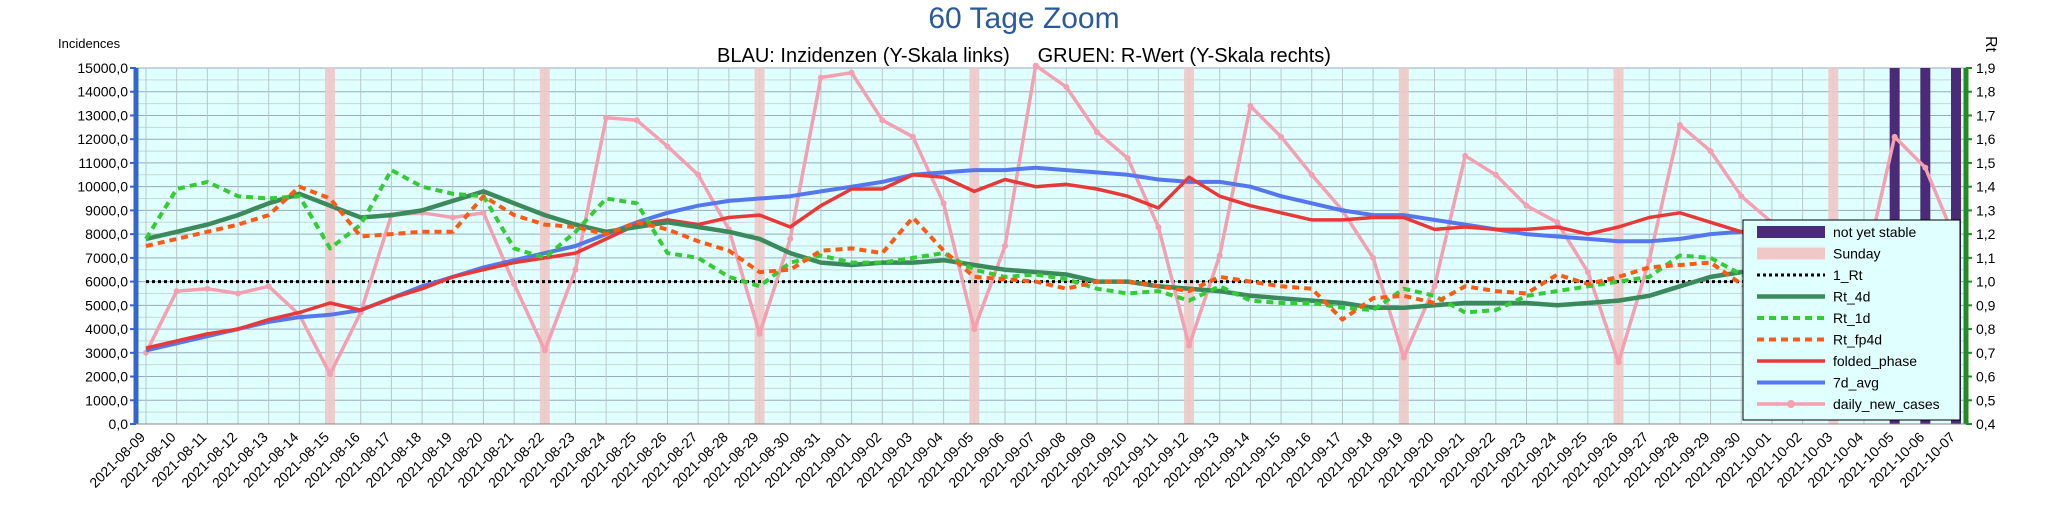 The width and height of the screenshot is (2048, 527). What do you see at coordinates (102, 115) in the screenshot?
I see `y-tick-label: 13000,0` at bounding box center [102, 115].